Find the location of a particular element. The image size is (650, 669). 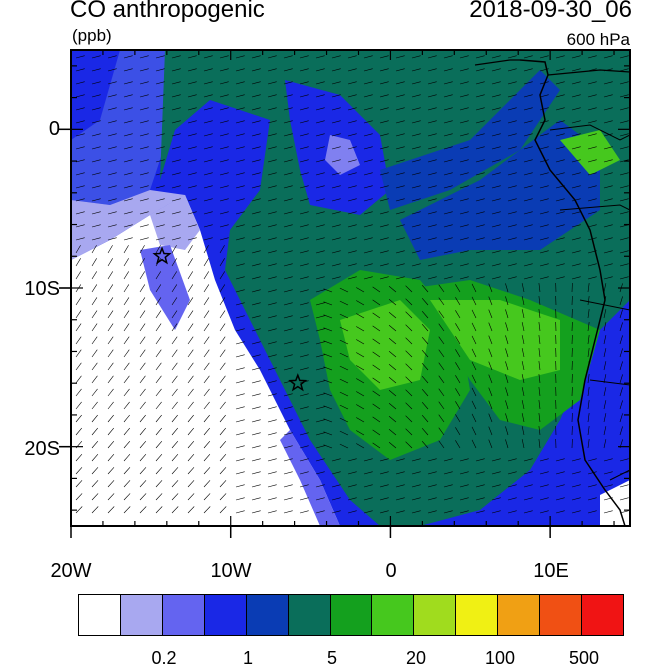

lon-label-10w: 10W is located at coordinates (231, 571).